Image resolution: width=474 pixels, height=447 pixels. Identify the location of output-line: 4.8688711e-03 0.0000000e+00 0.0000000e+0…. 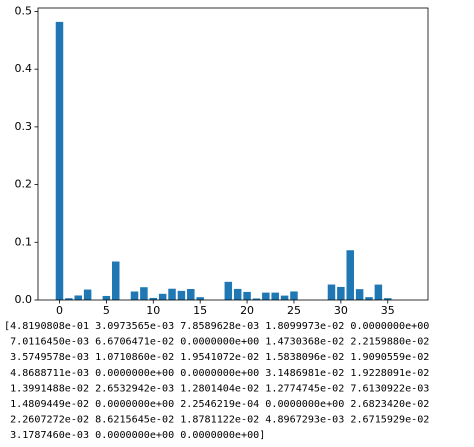
(216, 373).